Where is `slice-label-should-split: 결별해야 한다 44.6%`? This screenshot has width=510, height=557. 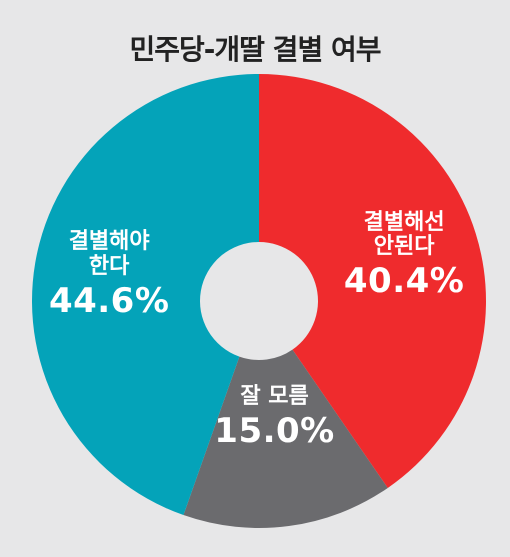
slice-label-should-split: 결별해야 한다 44.6% is located at coordinates (109, 275).